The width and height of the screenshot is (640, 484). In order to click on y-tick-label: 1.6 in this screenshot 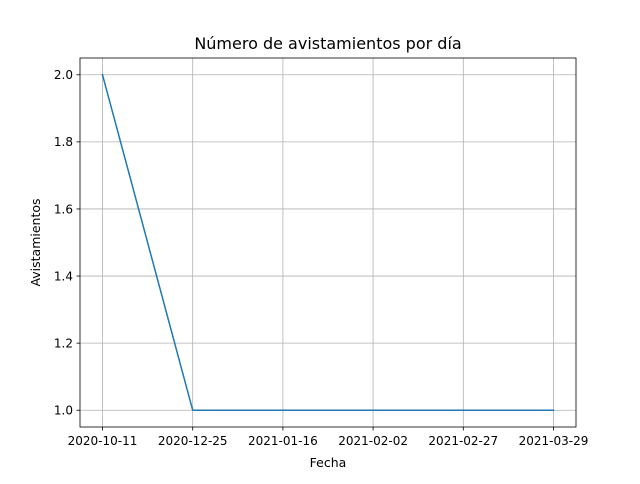, I will do `click(63, 209)`.